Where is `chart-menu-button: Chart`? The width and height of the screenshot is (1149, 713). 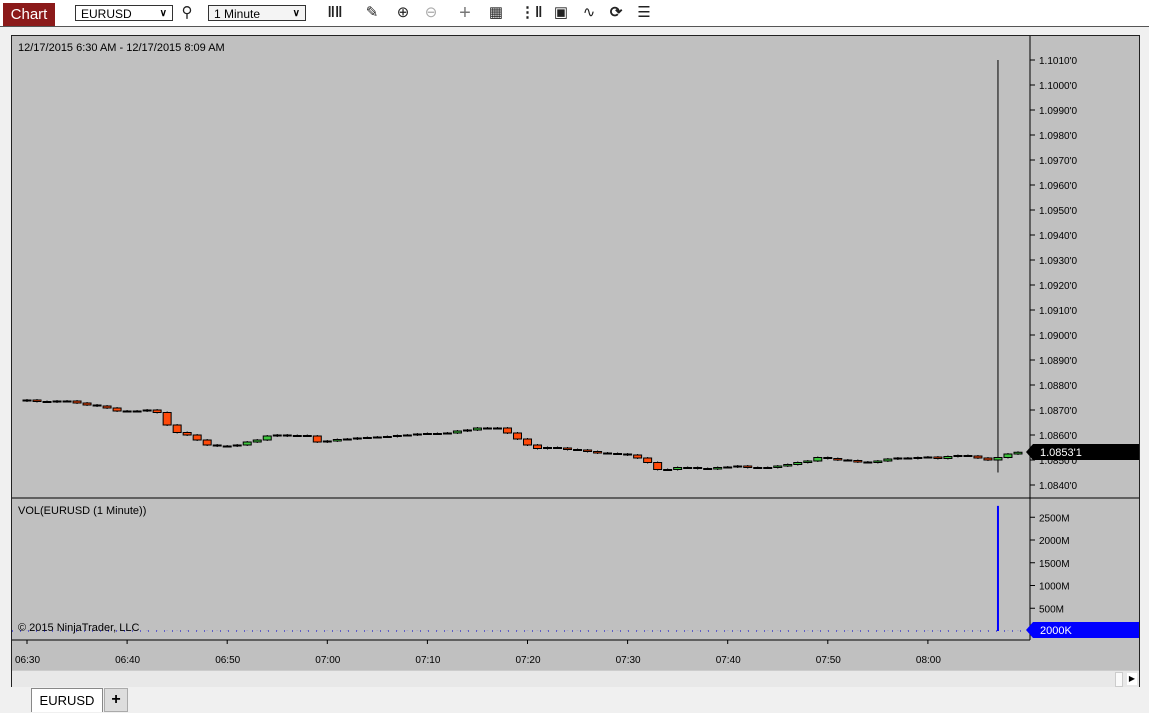 chart-menu-button: Chart is located at coordinates (29, 14).